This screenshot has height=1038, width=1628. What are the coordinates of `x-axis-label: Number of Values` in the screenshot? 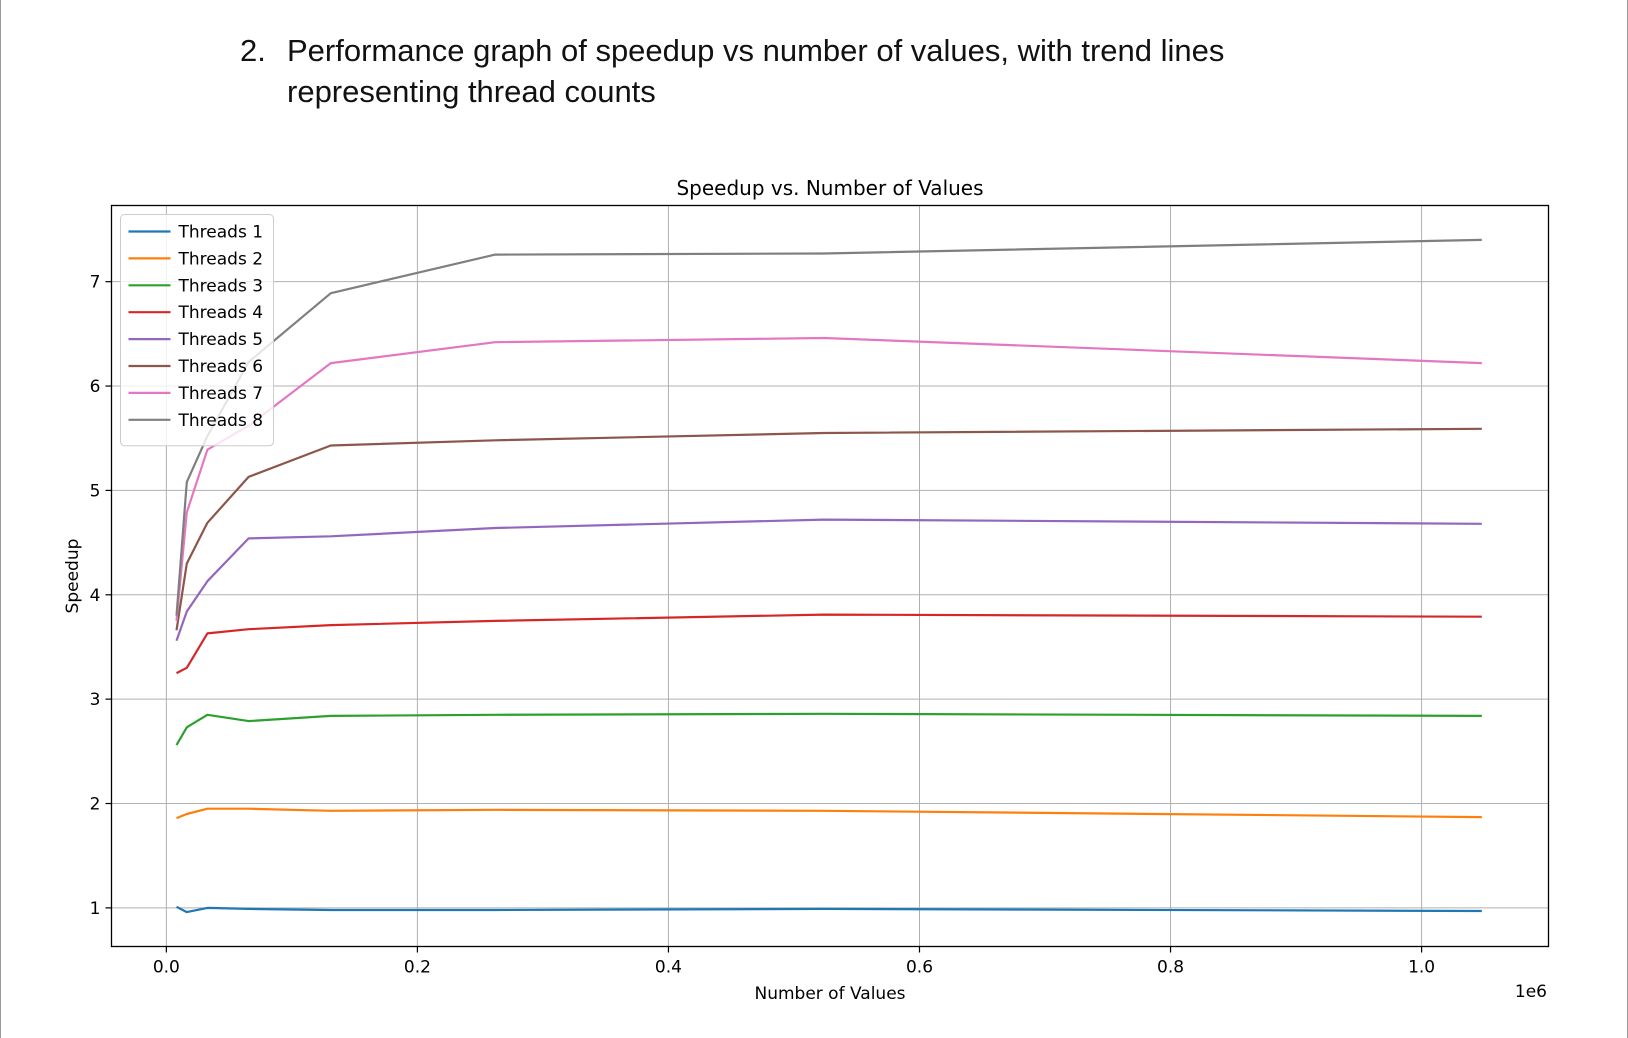 It's located at (829, 994).